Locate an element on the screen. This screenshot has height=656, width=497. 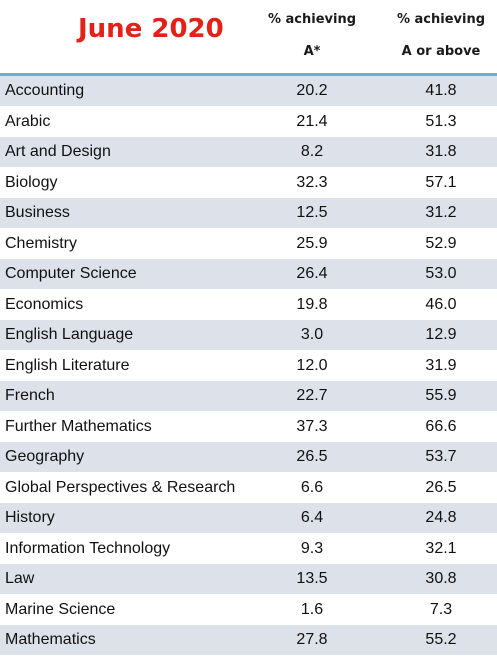
astar-cell: 6.6 is located at coordinates (312, 487).